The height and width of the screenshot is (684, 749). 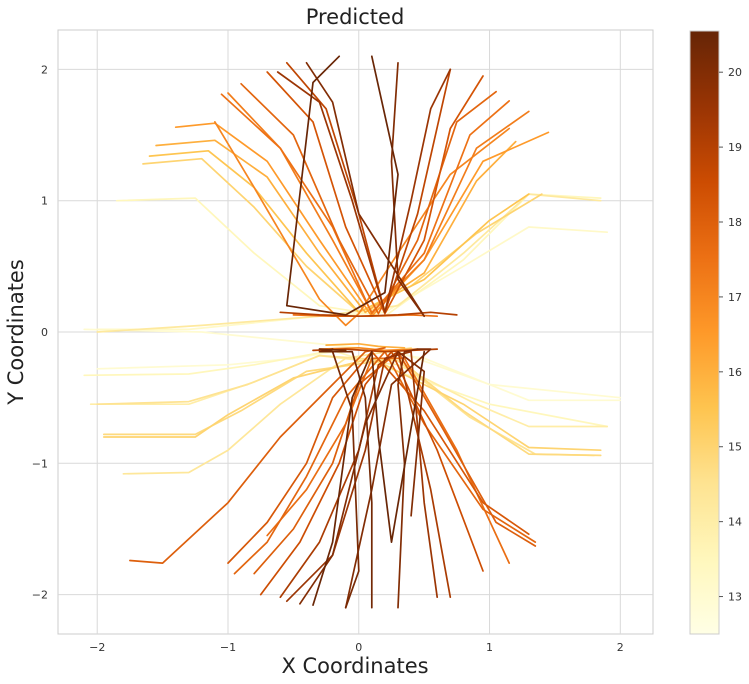 I want to click on colorbar: 13 14 15 16 17 18 19 20, so click(x=715, y=332).